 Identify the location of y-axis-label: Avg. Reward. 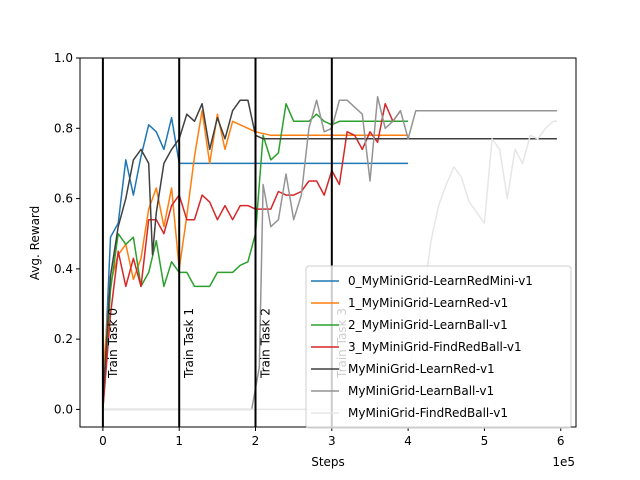
(35, 243).